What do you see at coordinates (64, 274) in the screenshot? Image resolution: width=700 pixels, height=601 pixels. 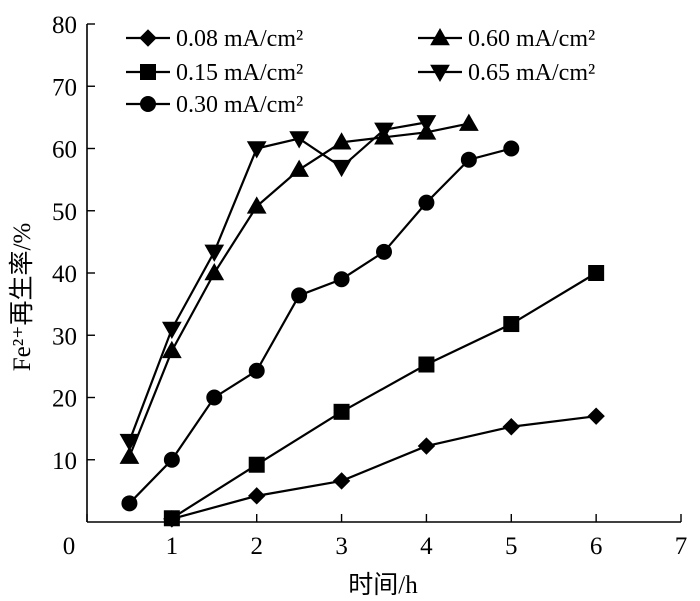 I see `y-tick-label: 40` at bounding box center [64, 274].